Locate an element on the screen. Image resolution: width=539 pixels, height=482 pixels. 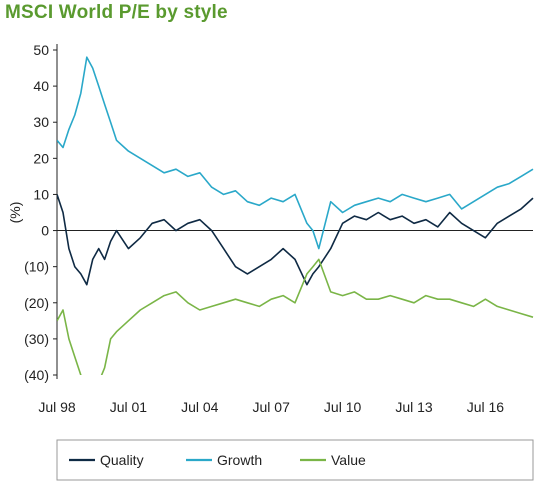
legend-label-quality: Quality is located at coordinates (122, 460).